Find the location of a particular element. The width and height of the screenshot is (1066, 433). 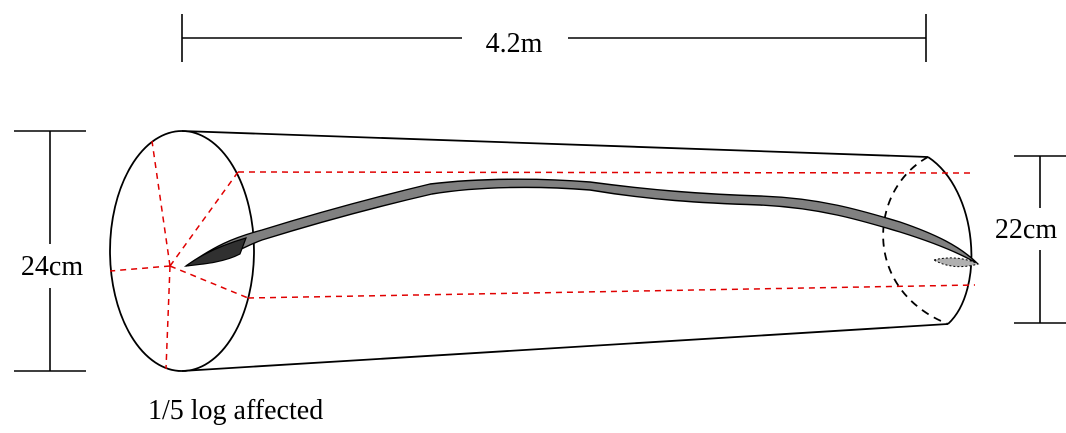

log-top-edge is located at coordinates (555, 144).